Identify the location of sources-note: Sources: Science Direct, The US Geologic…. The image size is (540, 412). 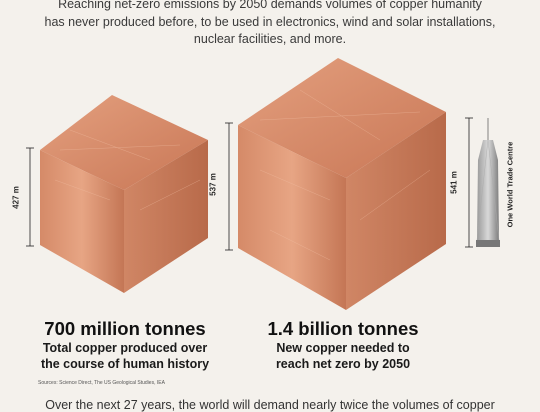
(101, 383).